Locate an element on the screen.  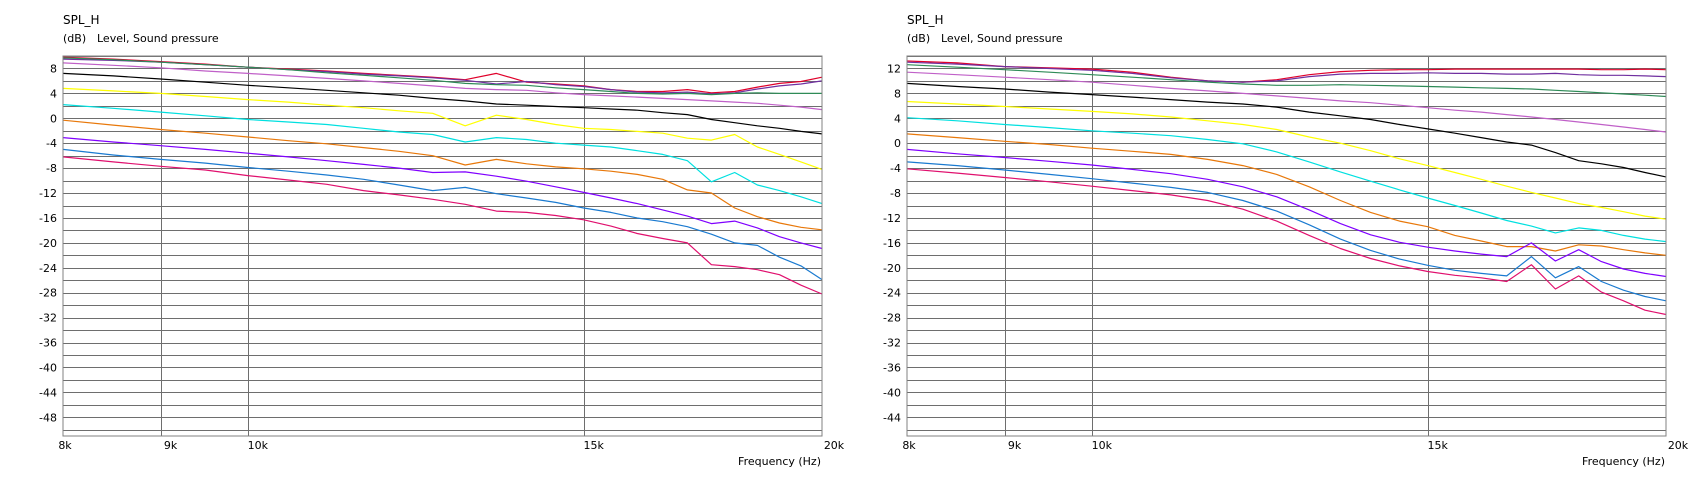
y-tick-labels: 8 4 0 -4 -8 -12 -16 -20 -24 -28 -32 -36 -40 -44 -48 is located at coordinates (48, 243).